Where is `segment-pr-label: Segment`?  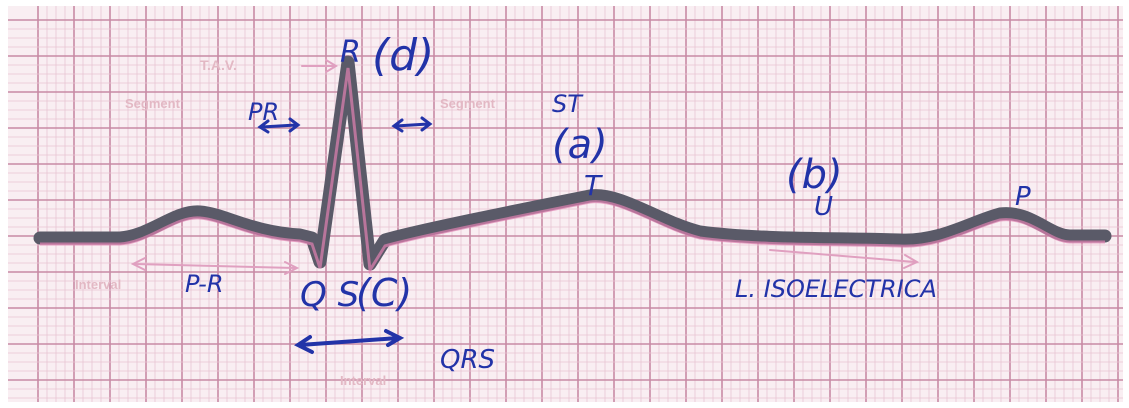
segment-pr-label: Segment is located at coordinates (153, 103).